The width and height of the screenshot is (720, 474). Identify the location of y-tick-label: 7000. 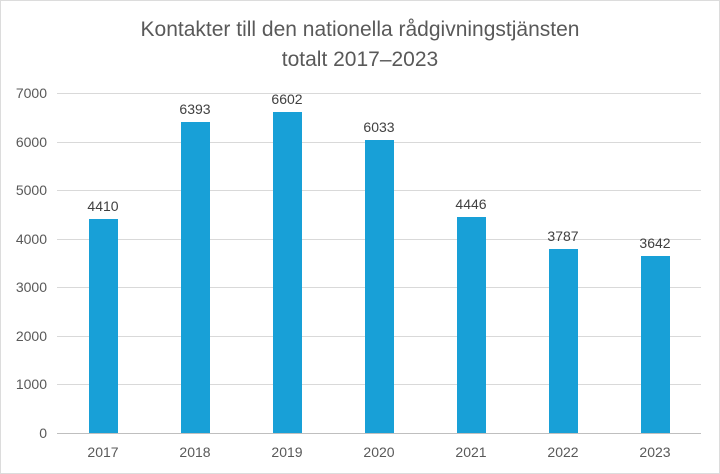
(31, 93).